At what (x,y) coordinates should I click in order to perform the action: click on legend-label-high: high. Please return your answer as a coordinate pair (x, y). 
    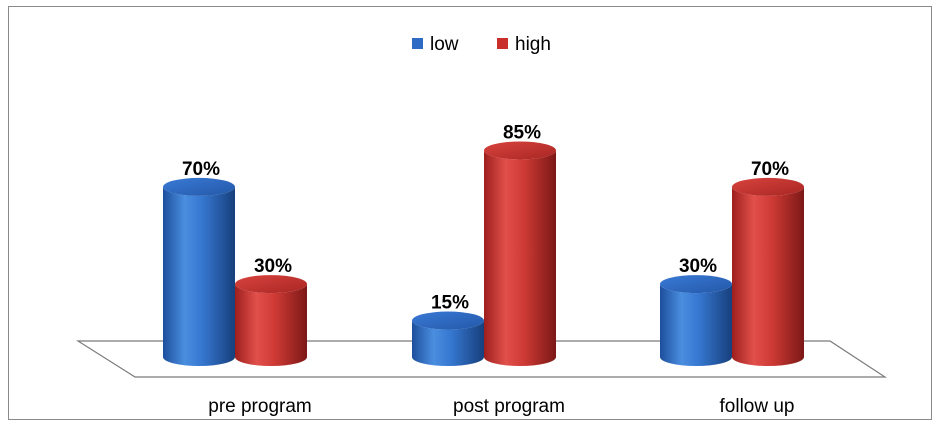
    Looking at the image, I should click on (533, 44).